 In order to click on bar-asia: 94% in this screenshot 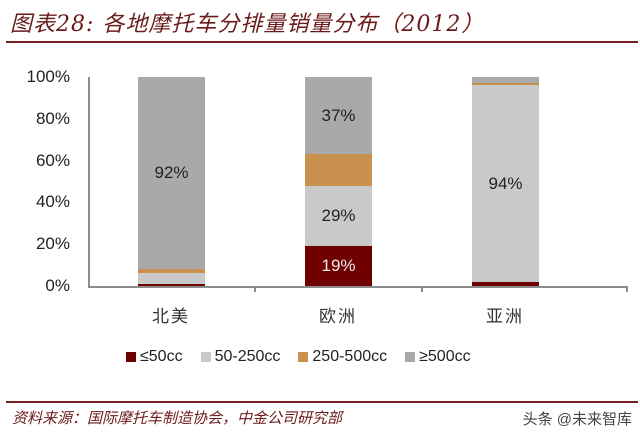, I will do `click(505, 181)`.